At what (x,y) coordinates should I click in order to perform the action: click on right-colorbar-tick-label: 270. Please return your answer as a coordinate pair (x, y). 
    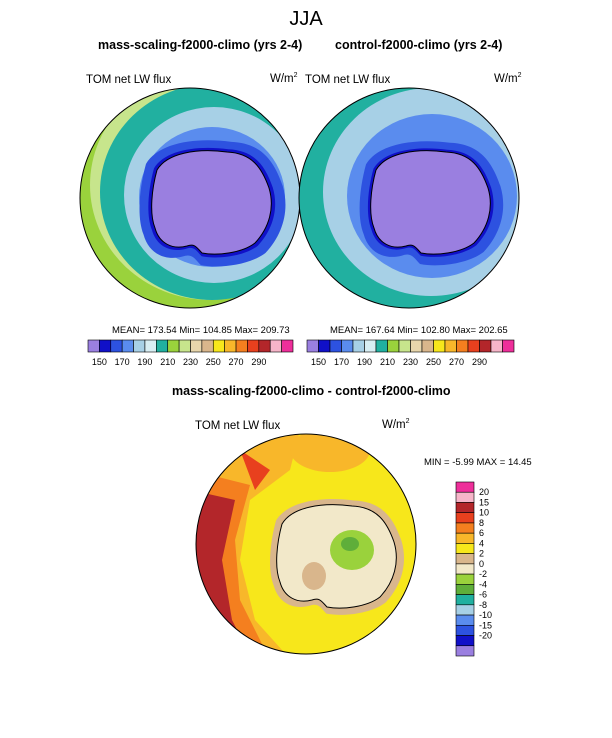
    Looking at the image, I should click on (456, 362).